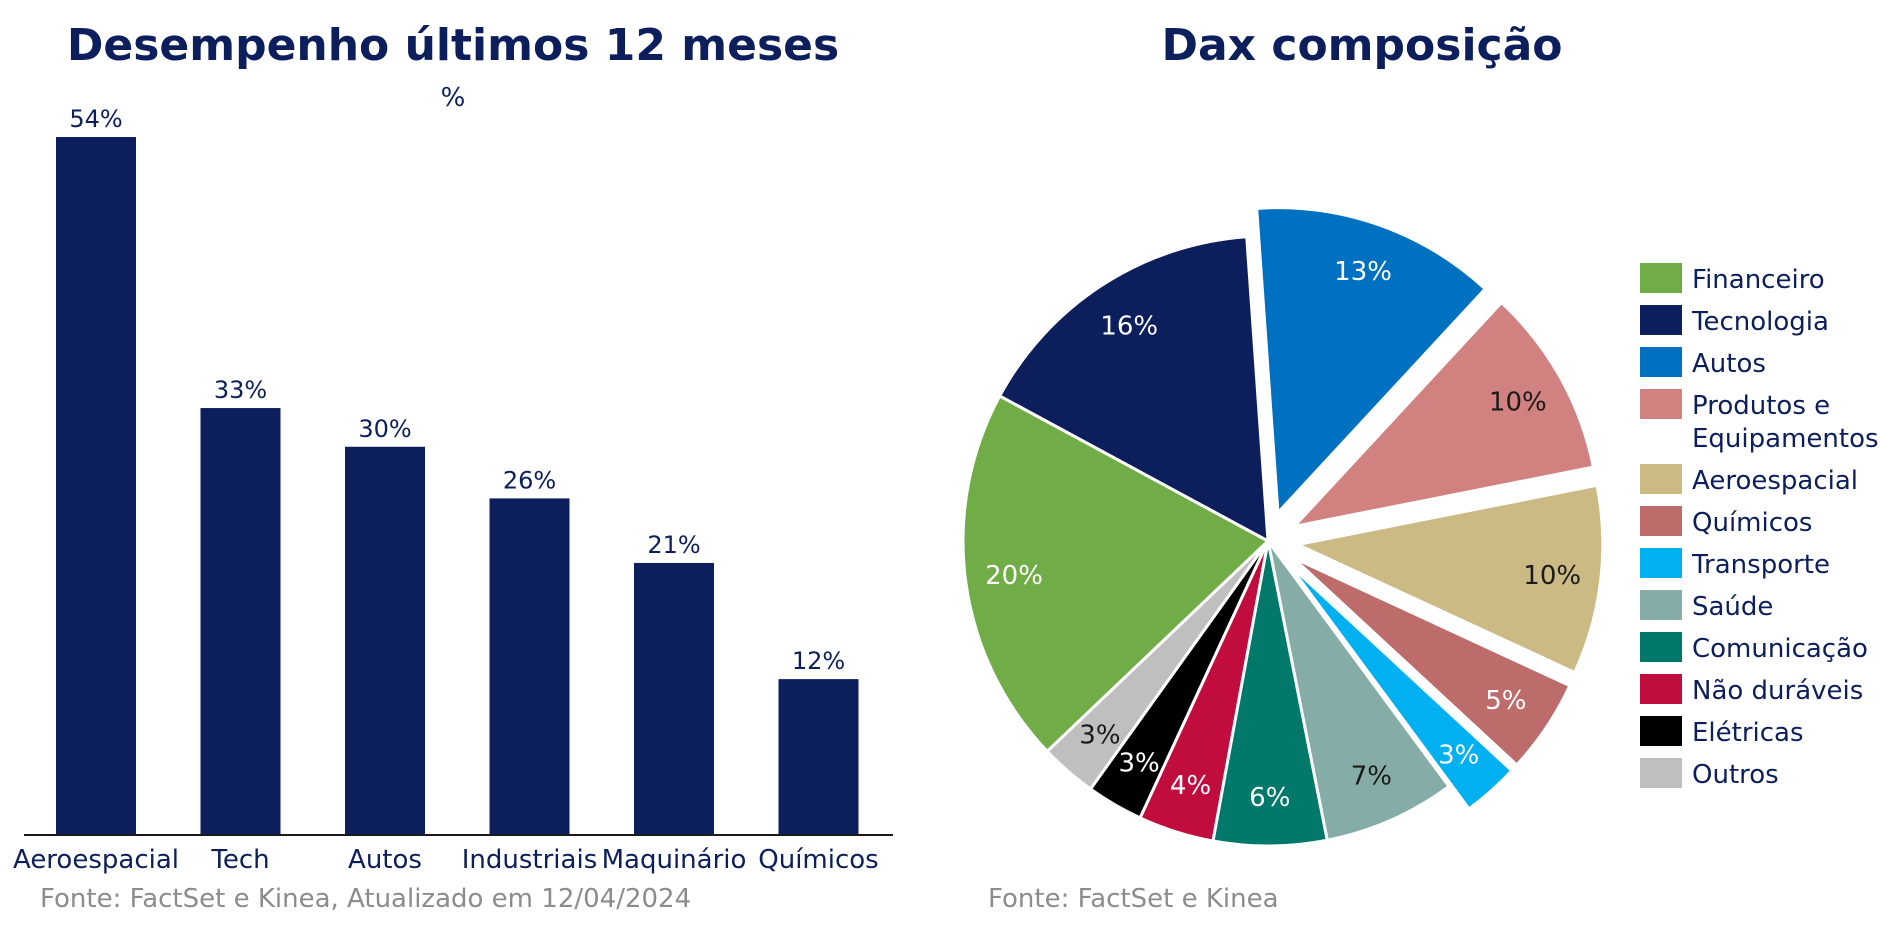 Image resolution: width=1880 pixels, height=934 pixels. What do you see at coordinates (1116, 573) in the screenshot?
I see `pie-slice-financeiro` at bounding box center [1116, 573].